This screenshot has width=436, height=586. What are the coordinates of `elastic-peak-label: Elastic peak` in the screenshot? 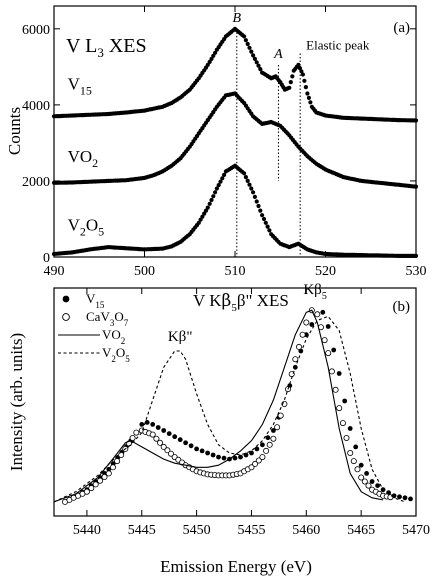 It's located at (338, 45).